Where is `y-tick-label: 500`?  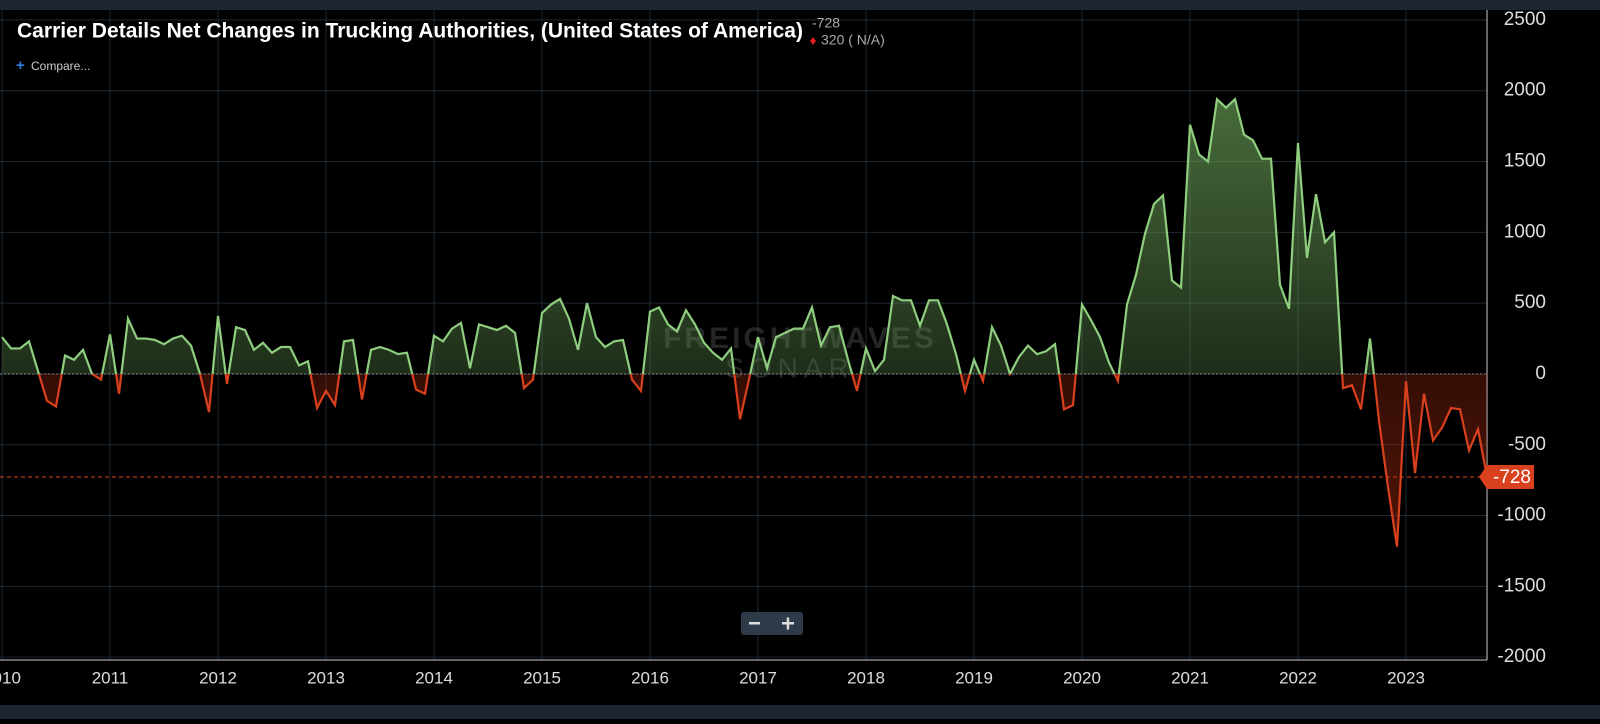
y-tick-label: 500 is located at coordinates (1530, 302).